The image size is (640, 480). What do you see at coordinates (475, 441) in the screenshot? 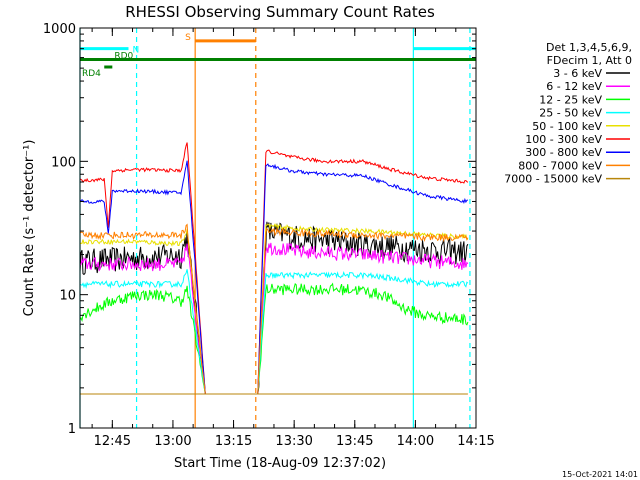
I see `x-tick-label: 14:15` at bounding box center [475, 441].